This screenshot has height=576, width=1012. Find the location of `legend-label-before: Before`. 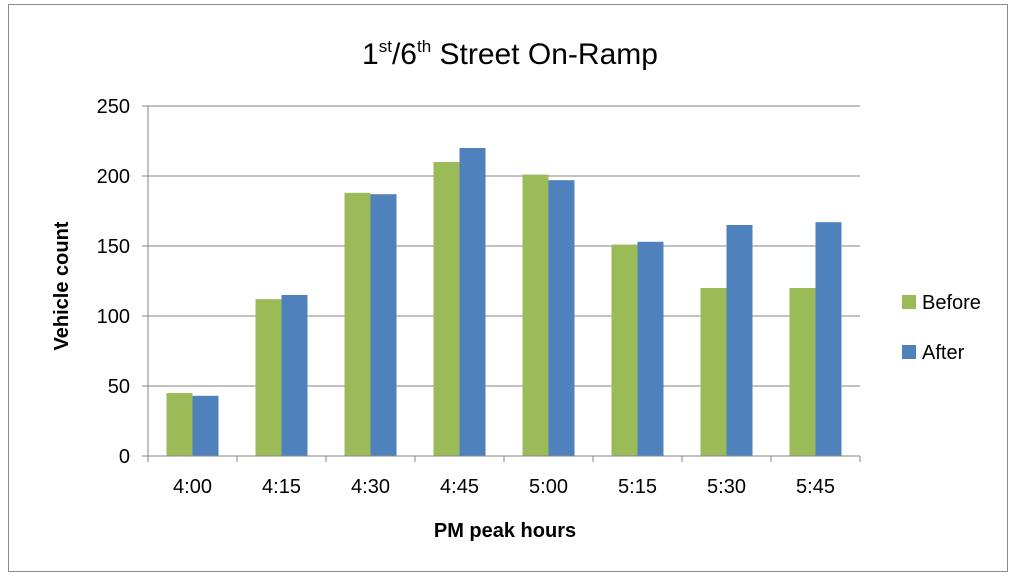

legend-label-before: Before is located at coordinates (951, 303).